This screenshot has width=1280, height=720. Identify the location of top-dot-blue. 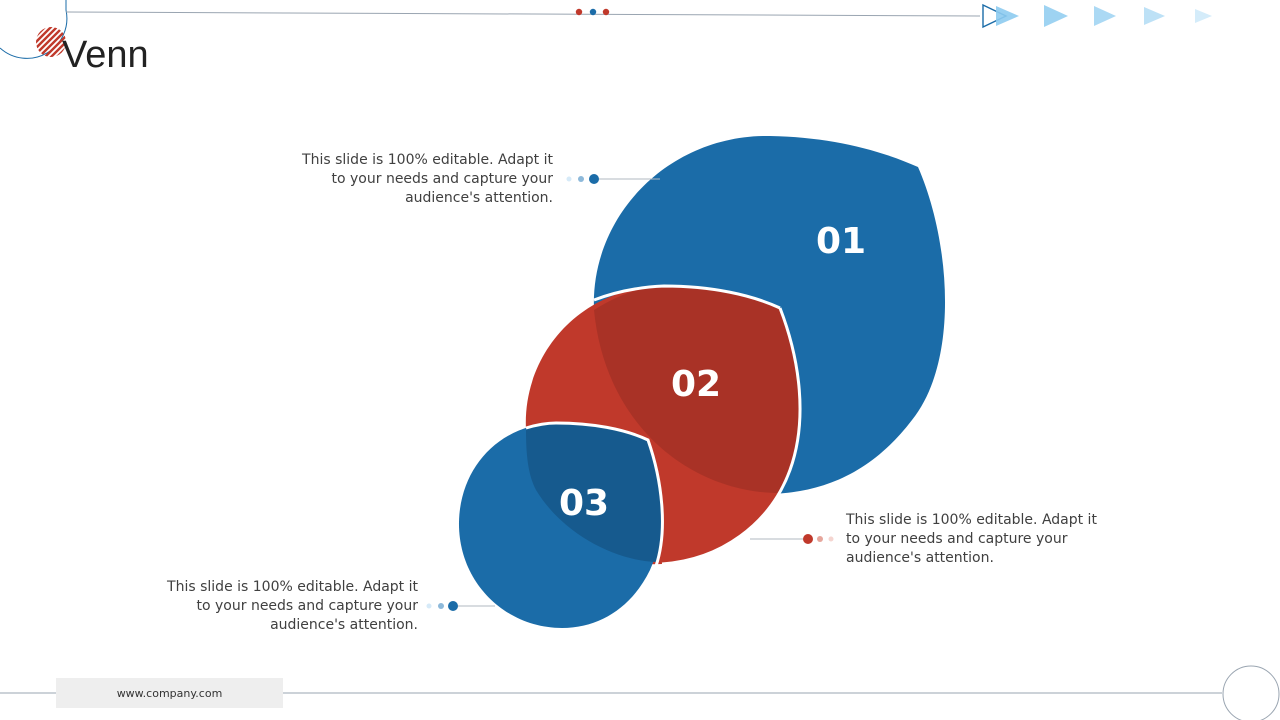
(593, 12).